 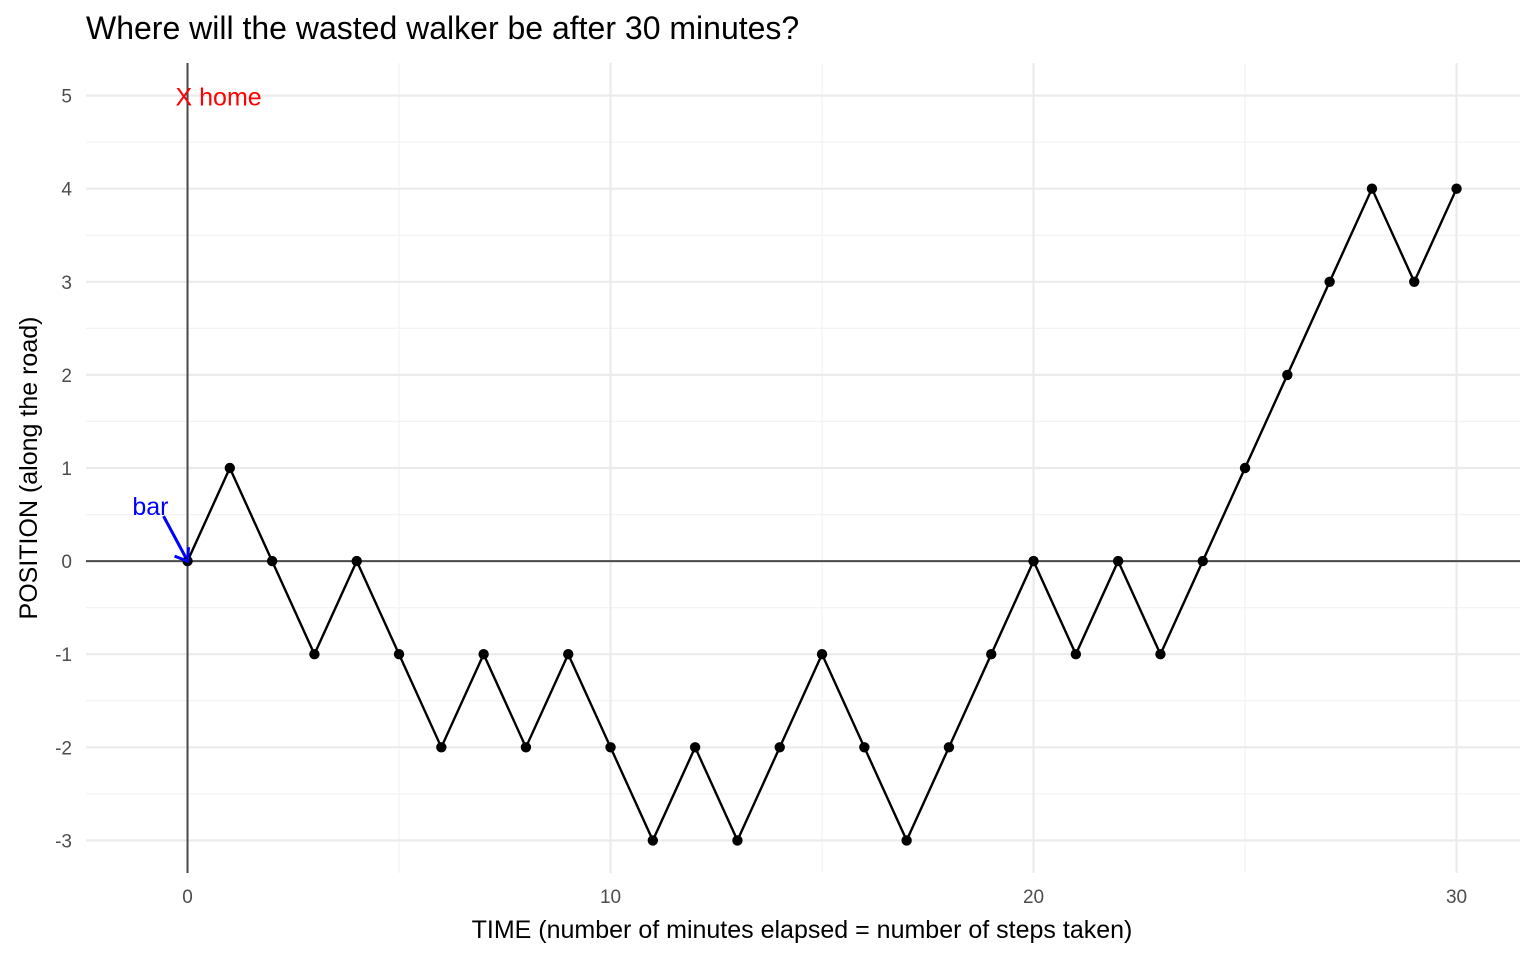 What do you see at coordinates (63, 655) in the screenshot?
I see `y-tick-label: -1` at bounding box center [63, 655].